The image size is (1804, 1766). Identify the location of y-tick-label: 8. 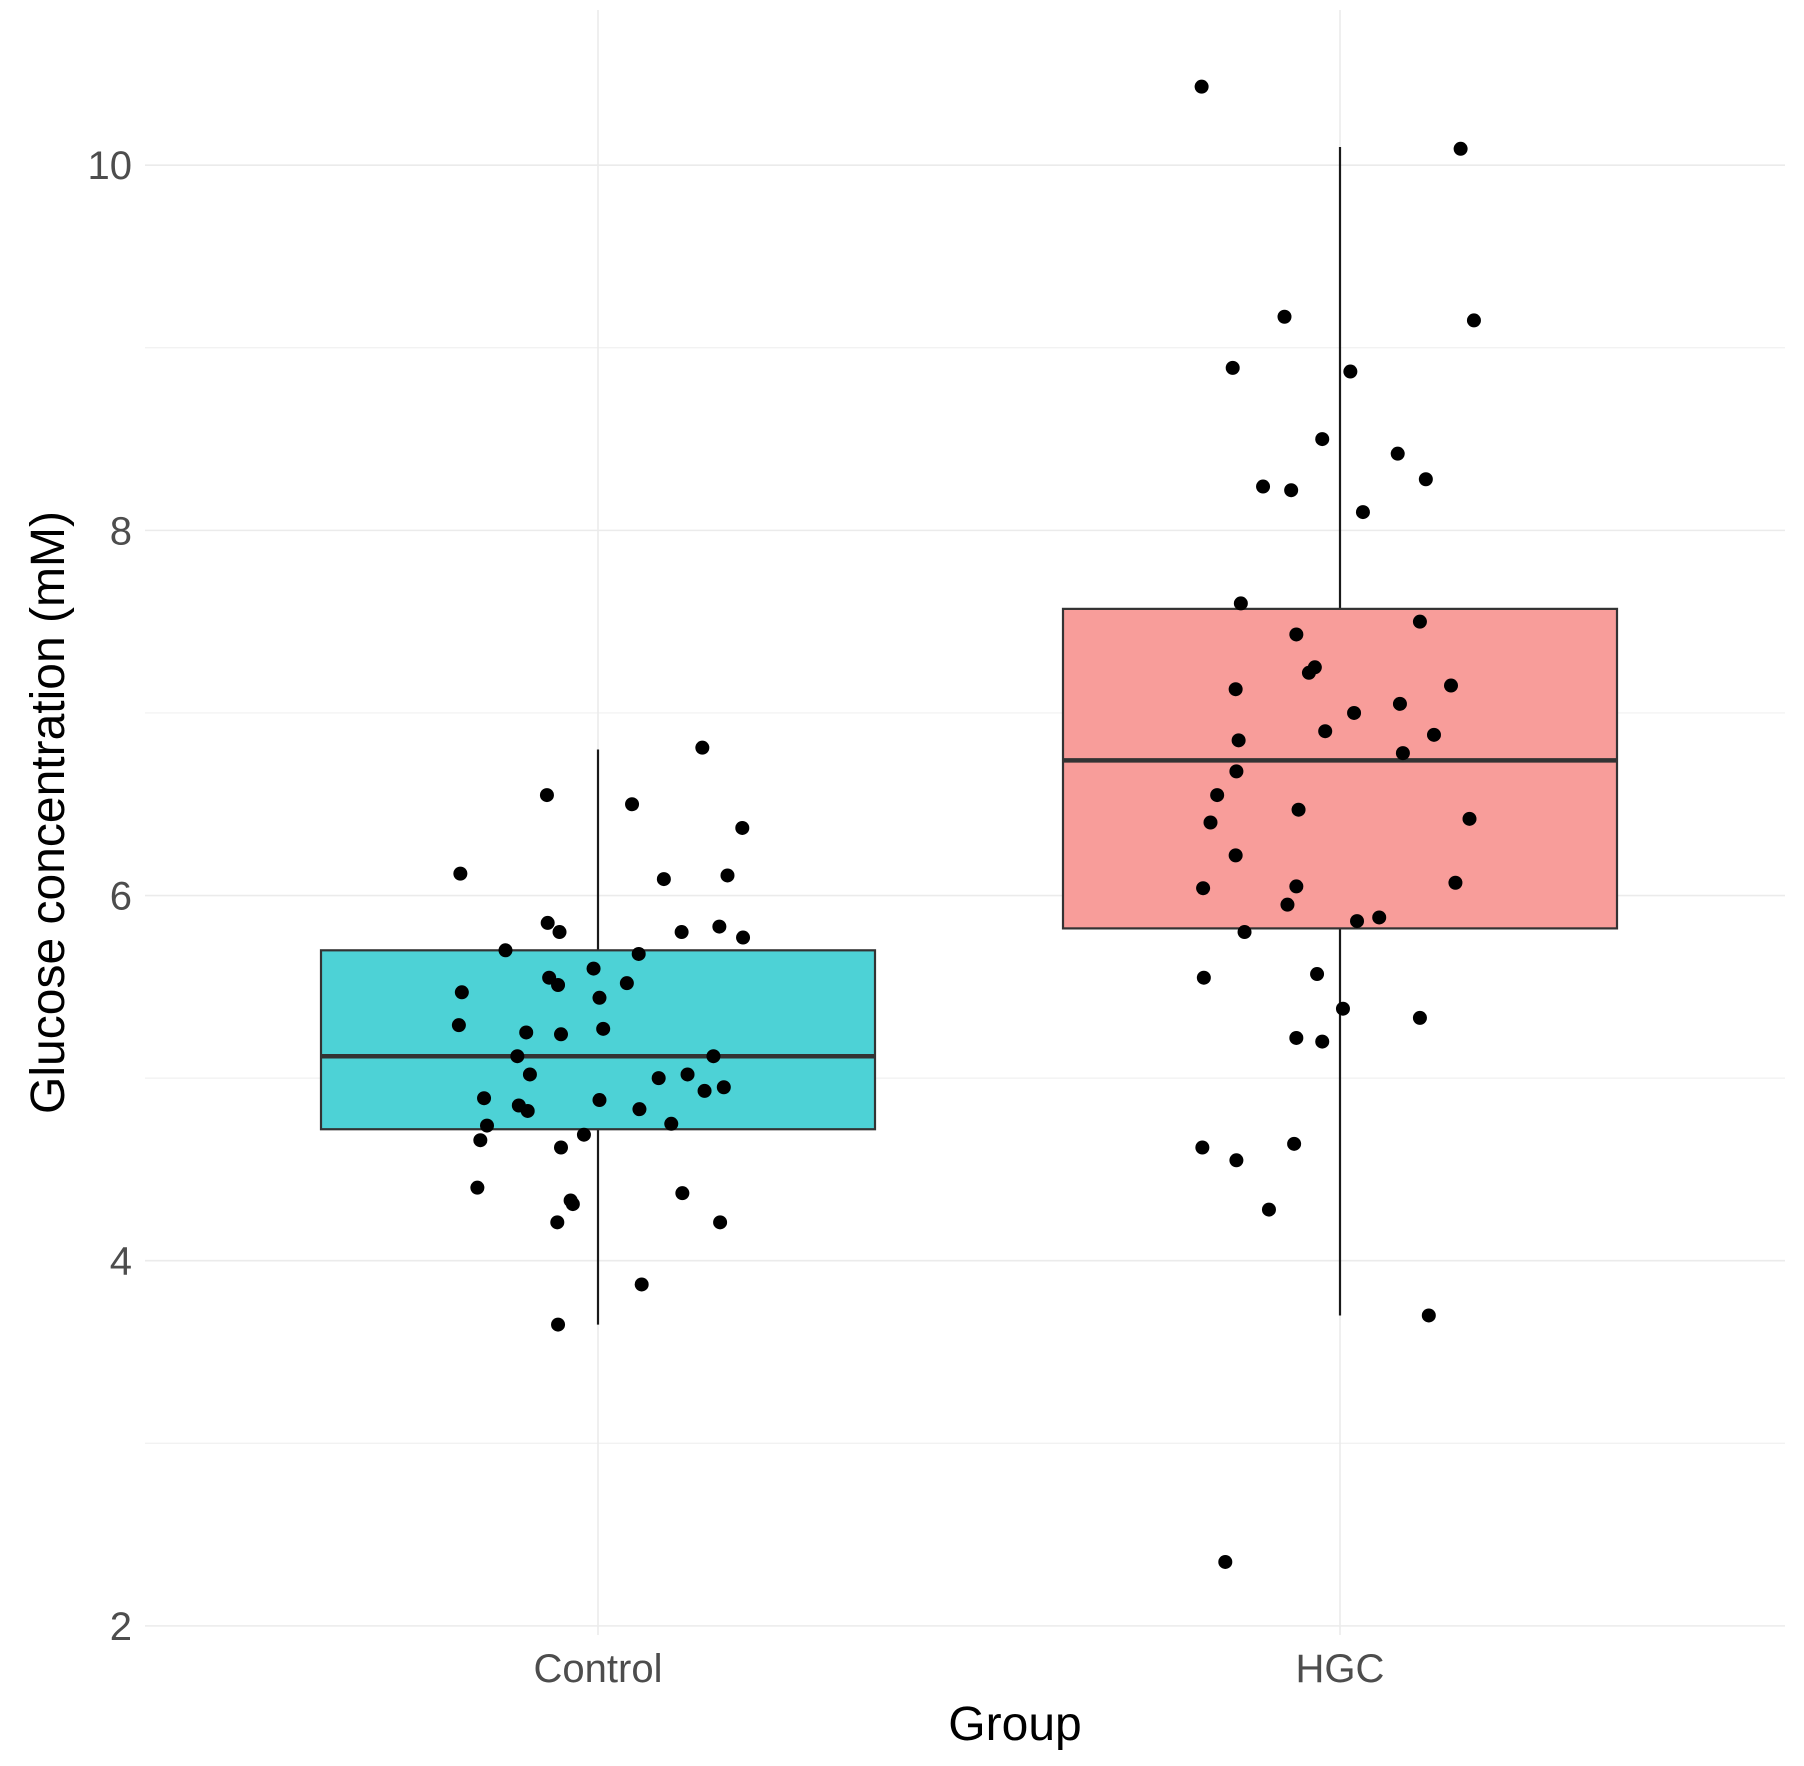
(121, 531).